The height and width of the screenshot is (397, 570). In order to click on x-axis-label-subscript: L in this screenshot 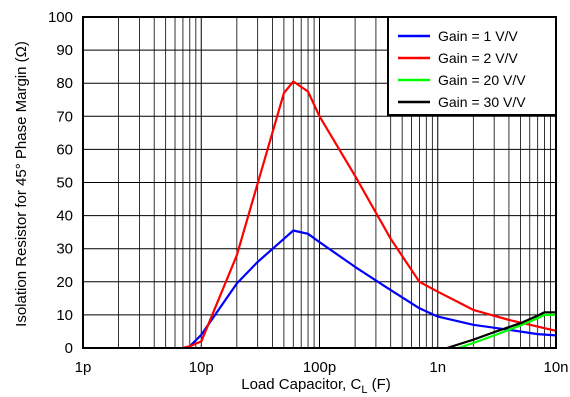, I will do `click(364, 390)`.